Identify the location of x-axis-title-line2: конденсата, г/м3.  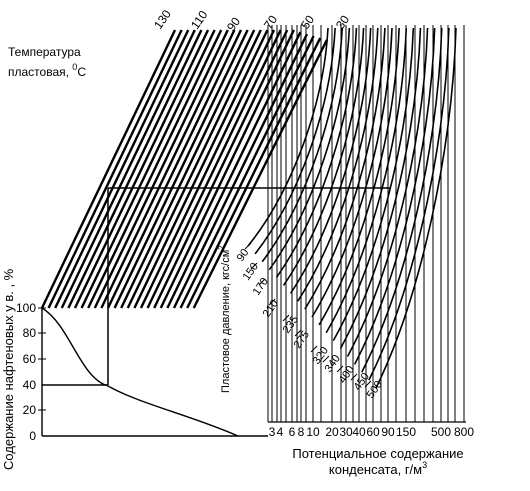
(378, 468).